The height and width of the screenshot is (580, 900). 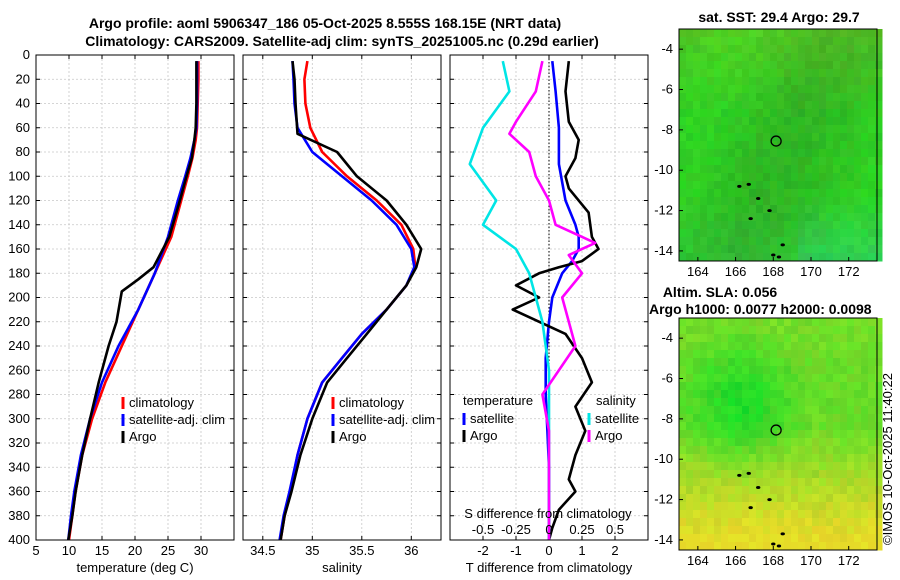 What do you see at coordinates (483, 529) in the screenshot?
I see `s-tick-label: -0.5` at bounding box center [483, 529].